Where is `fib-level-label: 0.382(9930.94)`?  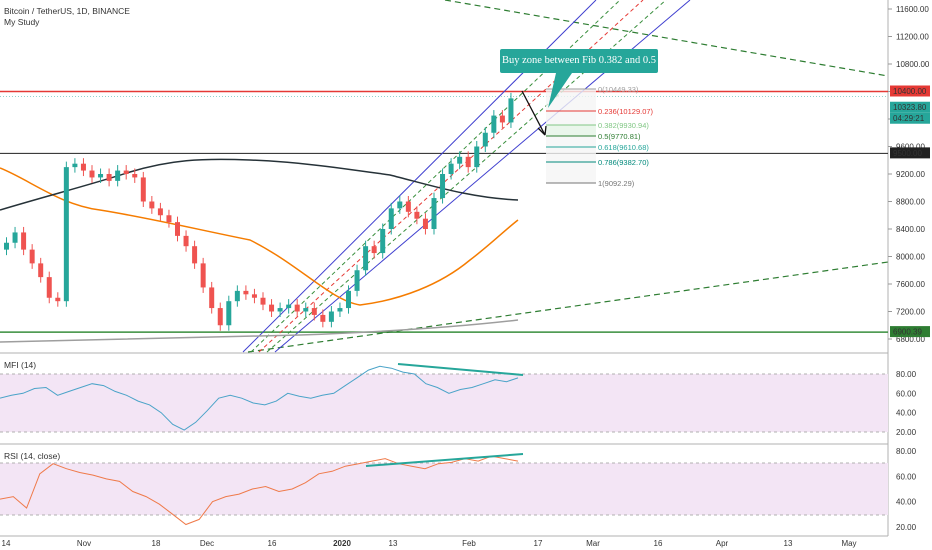 fib-level-label: 0.382(9930.94) is located at coordinates (623, 125).